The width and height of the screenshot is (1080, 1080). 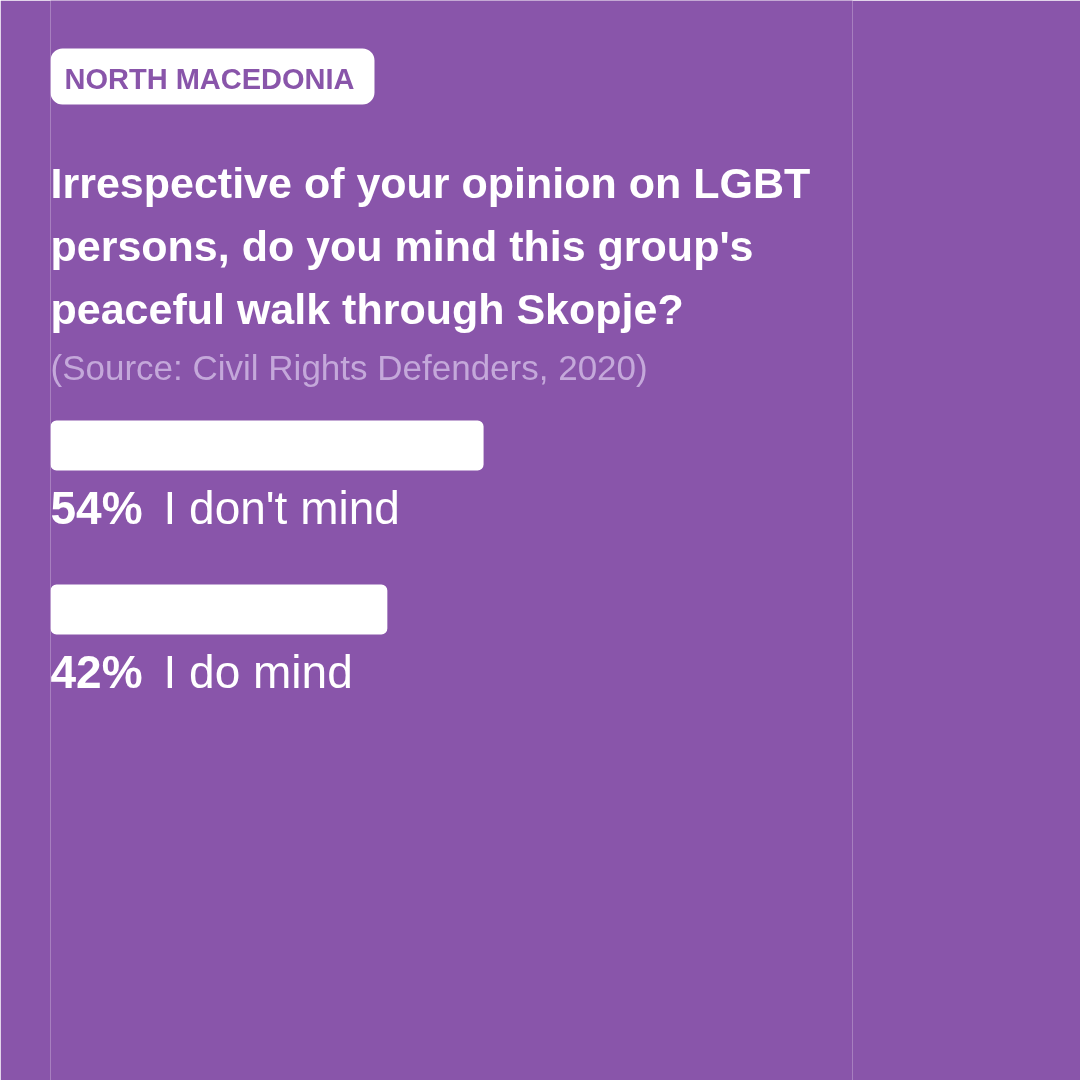 I want to click on y-tick-label: I do mind, so click(x=258, y=671).